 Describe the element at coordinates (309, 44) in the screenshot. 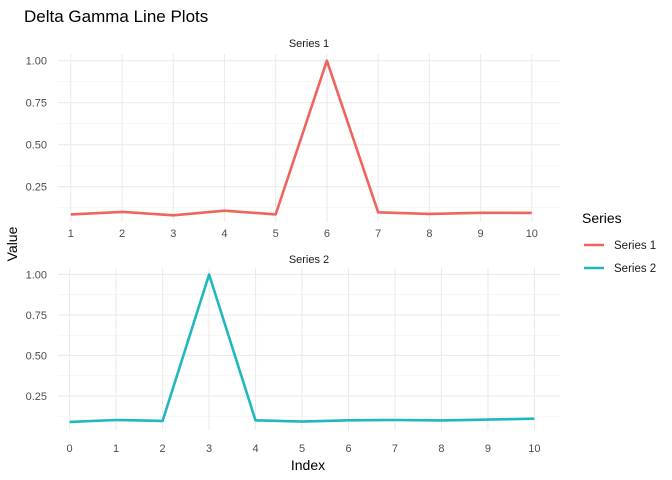

I see `panel-label: Series 1` at that location.